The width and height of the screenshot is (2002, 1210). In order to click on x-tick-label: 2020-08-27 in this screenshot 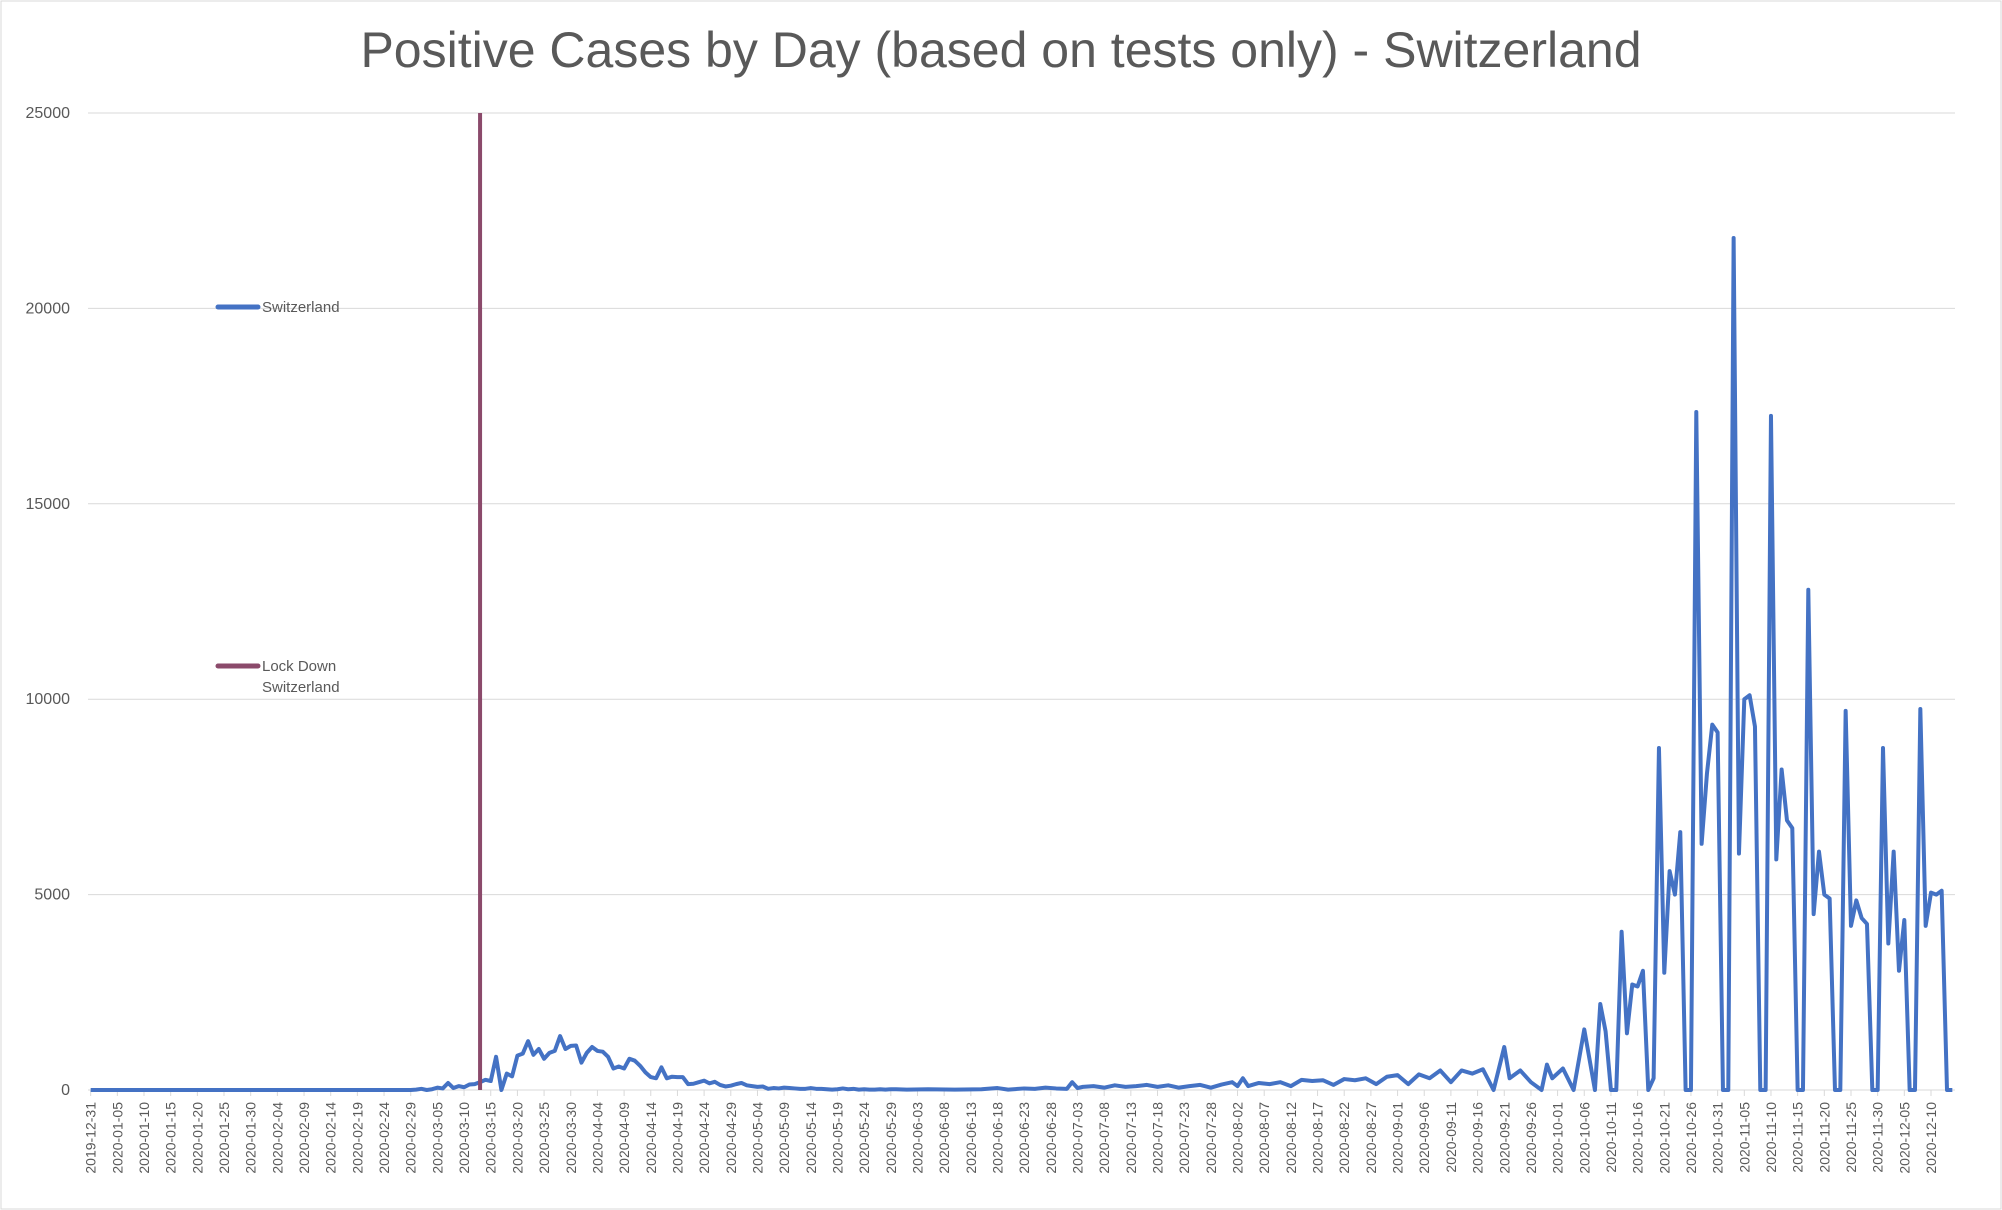, I will do `click(1371, 1138)`.